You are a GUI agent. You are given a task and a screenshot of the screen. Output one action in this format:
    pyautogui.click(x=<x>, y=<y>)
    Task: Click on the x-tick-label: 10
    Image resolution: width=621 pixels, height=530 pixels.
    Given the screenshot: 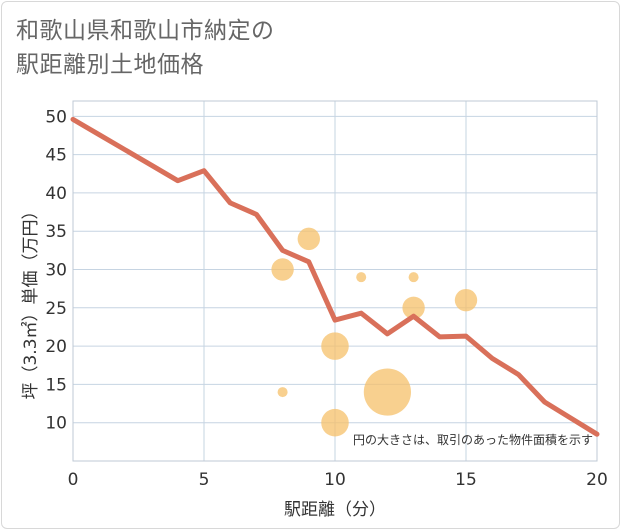 What is the action you would take?
    pyautogui.click(x=335, y=480)
    